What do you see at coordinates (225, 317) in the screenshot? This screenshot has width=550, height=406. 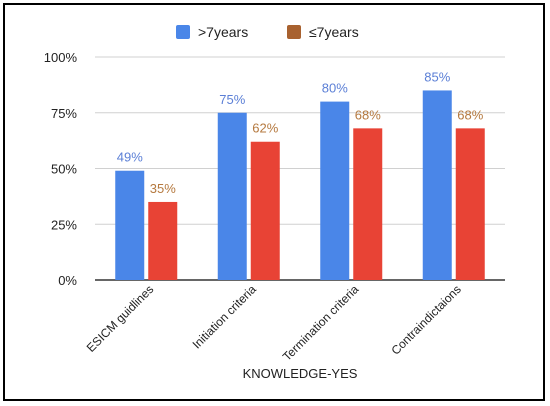 I see `x-tick-label: Initiation criteria` at bounding box center [225, 317].